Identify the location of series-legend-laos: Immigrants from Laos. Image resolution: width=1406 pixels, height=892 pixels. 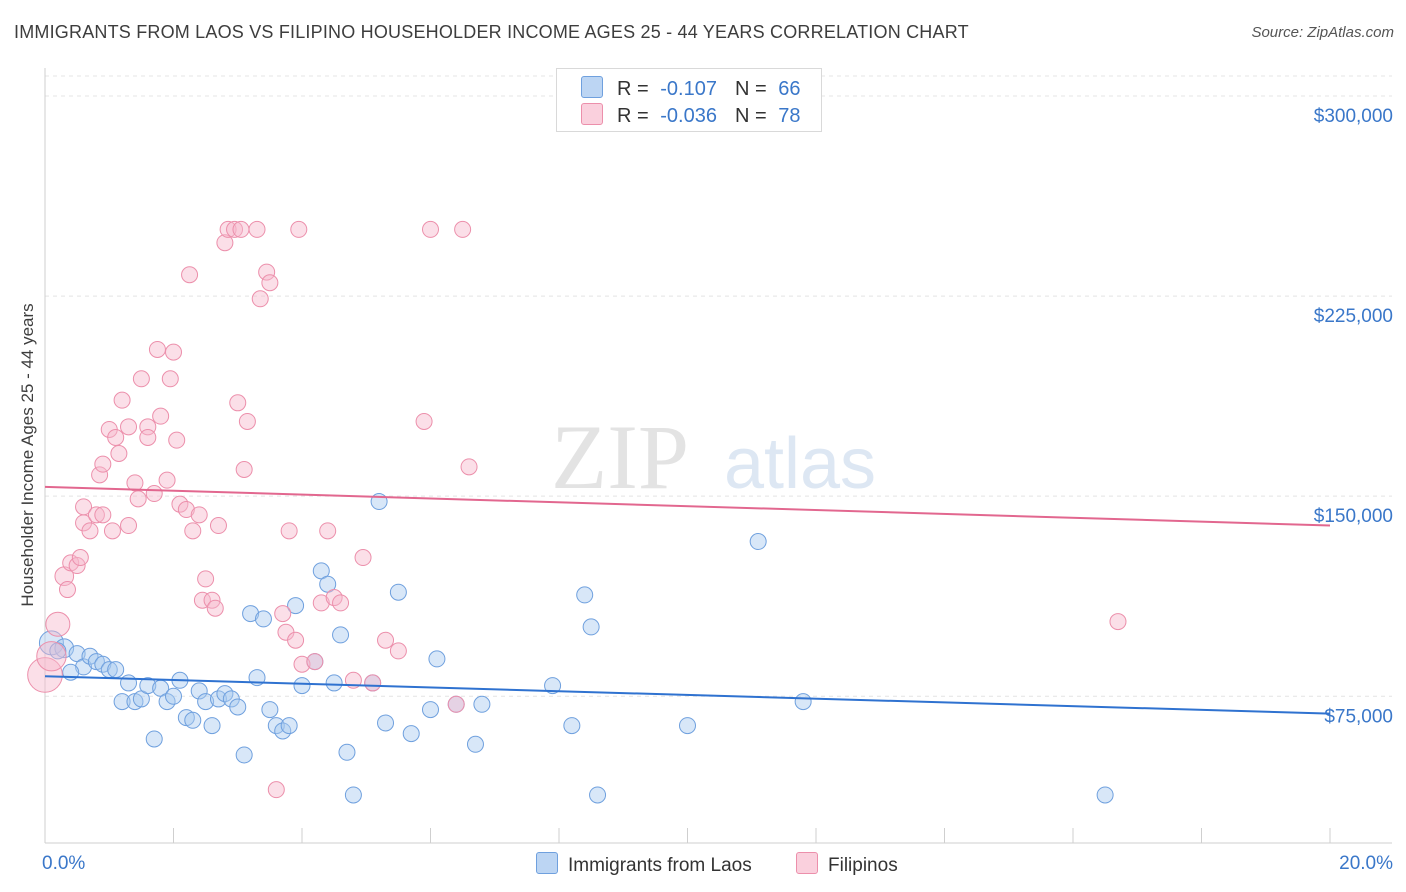
(644, 864).